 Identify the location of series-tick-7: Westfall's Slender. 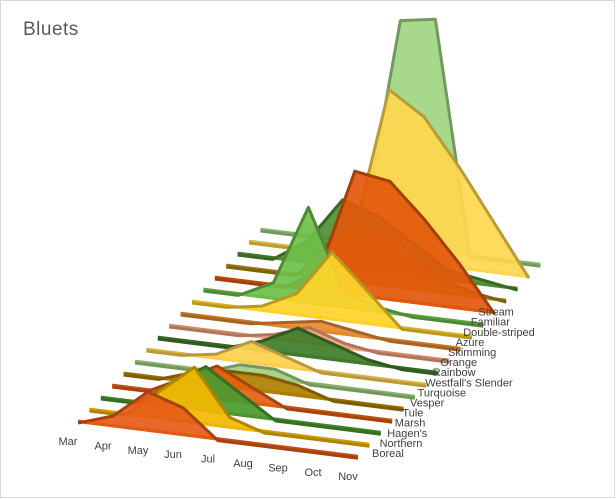
(469, 383).